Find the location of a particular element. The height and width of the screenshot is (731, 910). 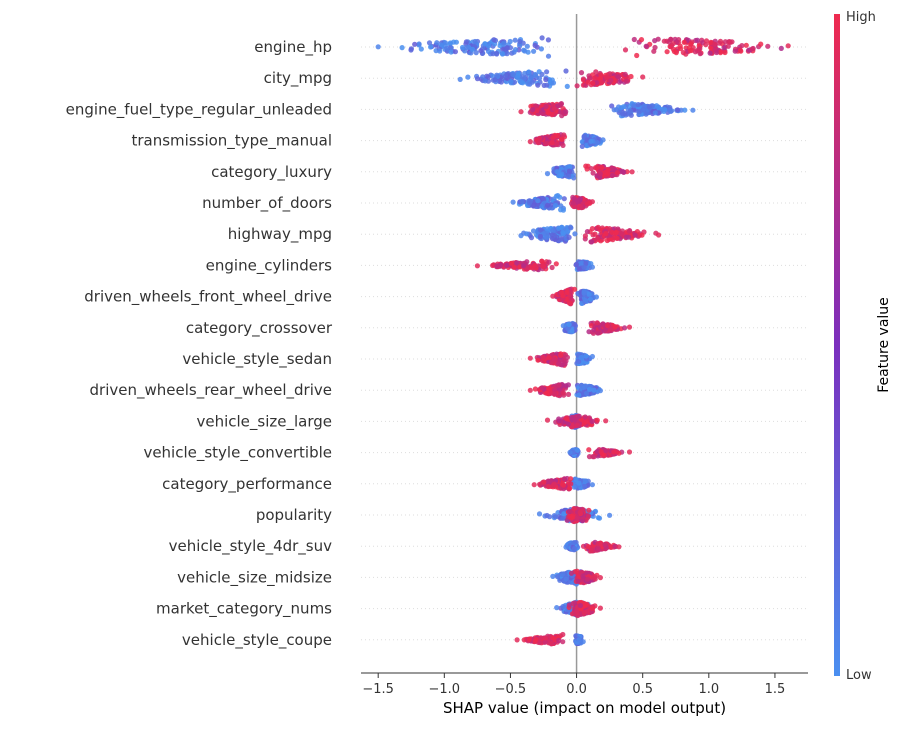

feature-label-vehicle-style-sedan: vehicle_style_sedan is located at coordinates (257, 359).